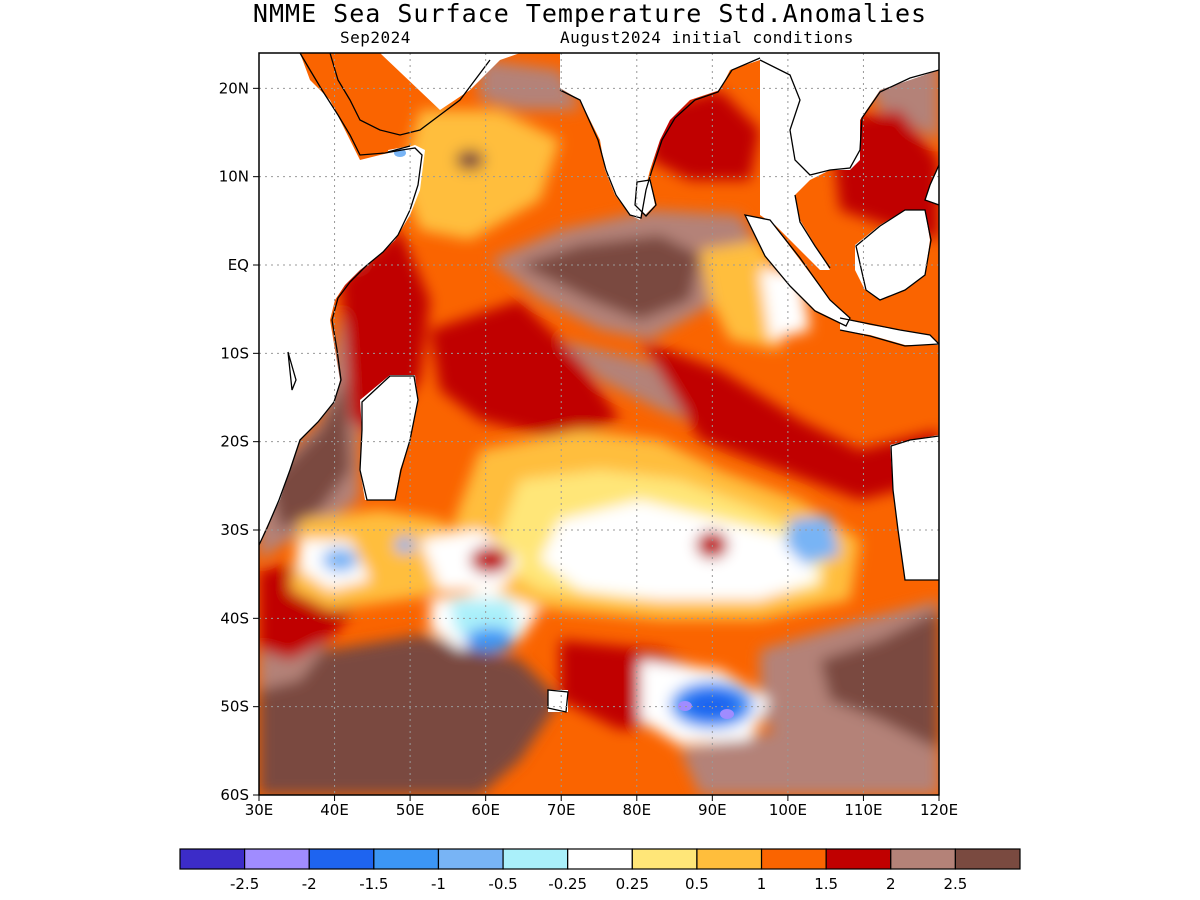 The width and height of the screenshot is (1200, 900). What do you see at coordinates (939, 810) in the screenshot?
I see `lon-label: 120E` at bounding box center [939, 810].